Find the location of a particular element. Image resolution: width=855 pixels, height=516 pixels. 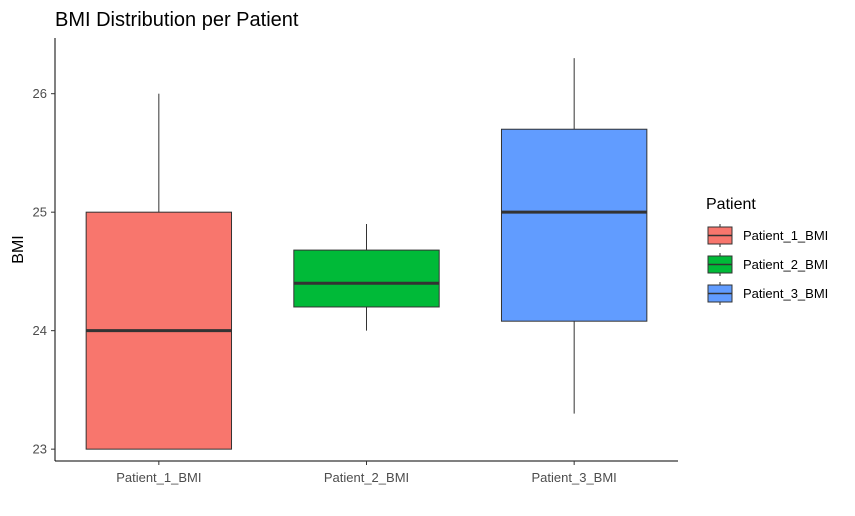

y-tick-label: 26 is located at coordinates (40, 93).